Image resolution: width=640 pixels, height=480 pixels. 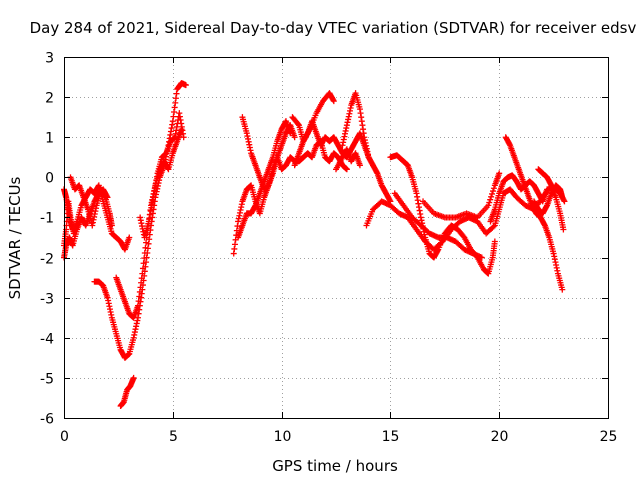 I want to click on series-arc-h, so click(x=162, y=175).